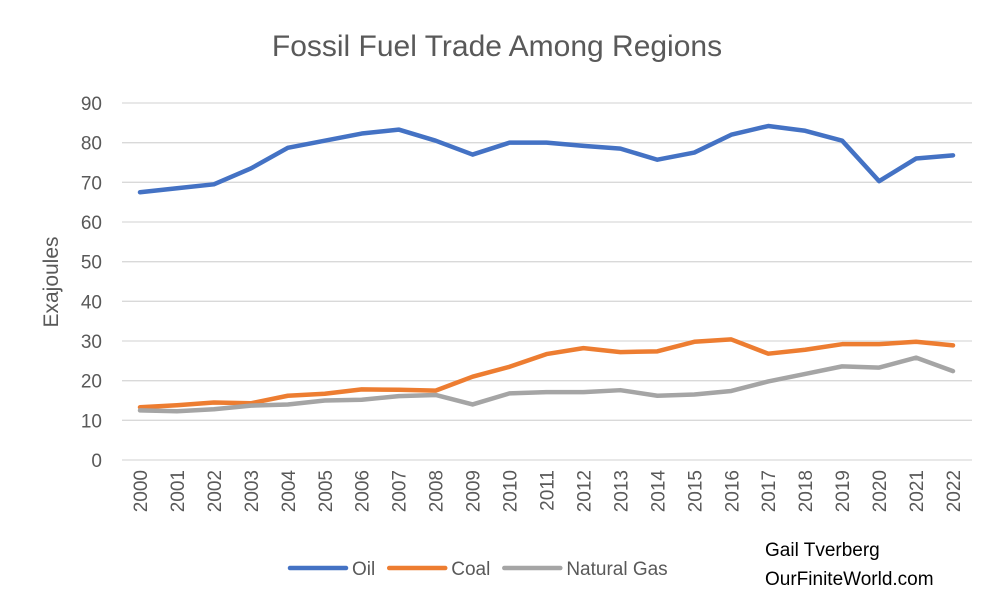 Image resolution: width=1000 pixels, height=608 pixels. What do you see at coordinates (437, 491) in the screenshot?
I see `x-tick-label: 2008` at bounding box center [437, 491].